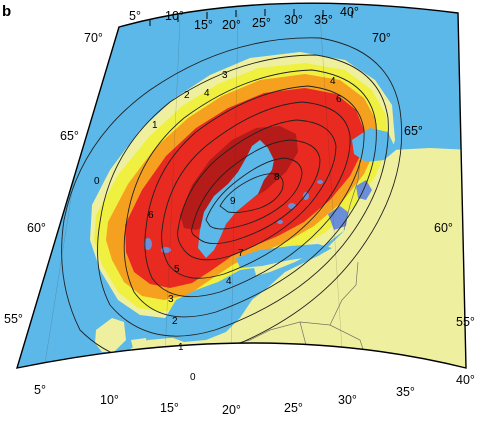 The width and height of the screenshot is (499, 423). What do you see at coordinates (413, 131) in the screenshot?
I see `lat-right-label: 65°` at bounding box center [413, 131].